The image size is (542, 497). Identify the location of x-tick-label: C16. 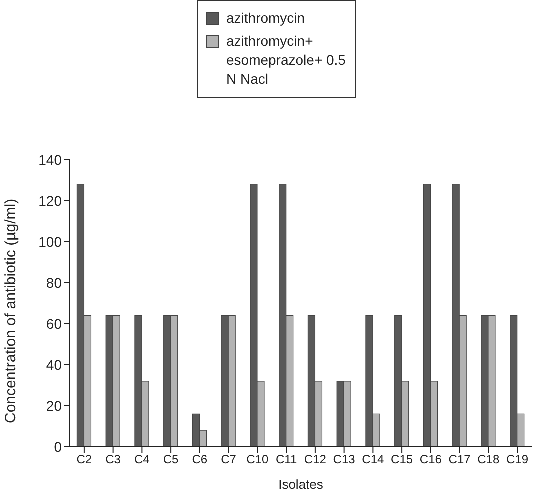
(431, 459).